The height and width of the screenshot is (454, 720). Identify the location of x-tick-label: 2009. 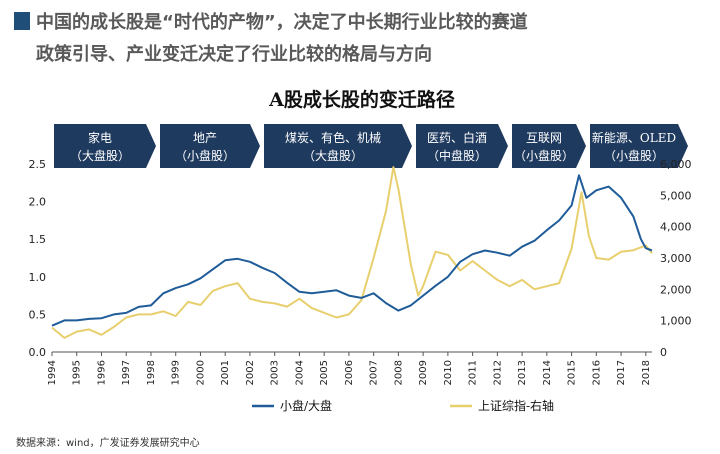
(423, 372).